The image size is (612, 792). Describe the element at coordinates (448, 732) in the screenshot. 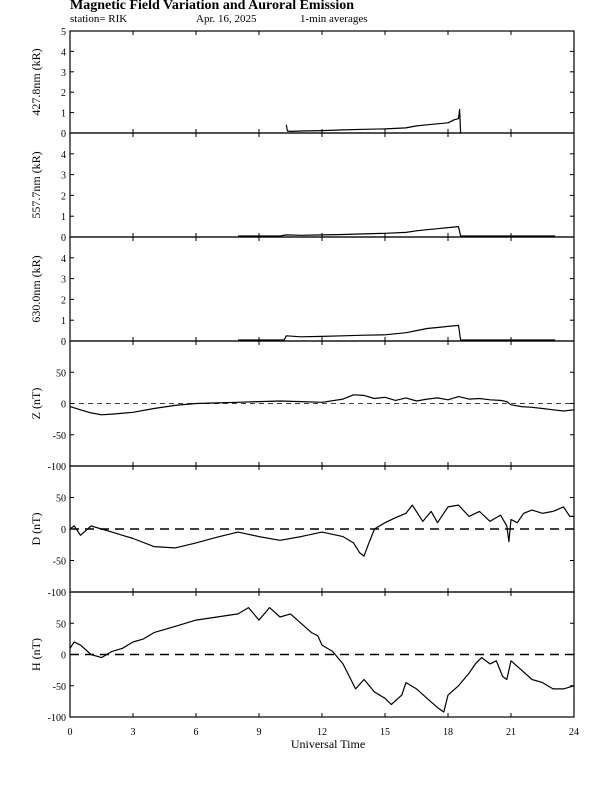

I see `x-tick-label: 18` at that location.